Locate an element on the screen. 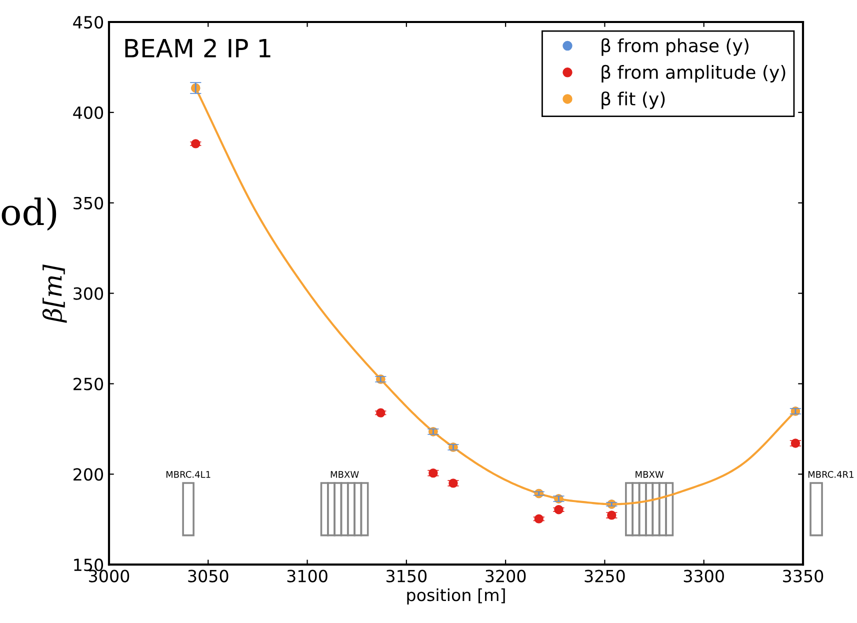 This screenshot has height=623, width=857. x-tick-label: 3050 is located at coordinates (208, 576).